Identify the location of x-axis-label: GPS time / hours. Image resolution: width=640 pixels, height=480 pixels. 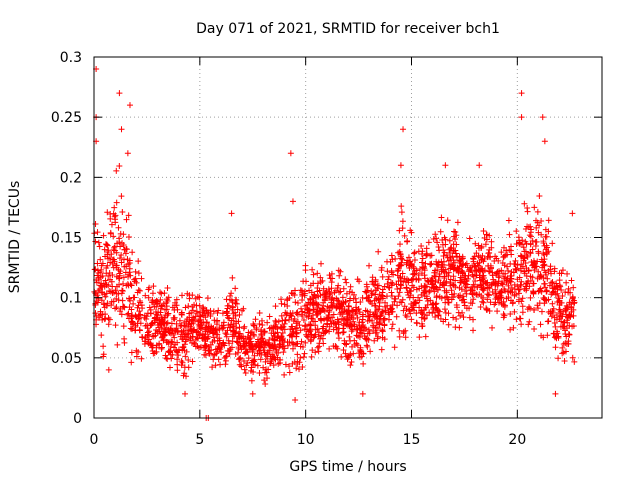
(347, 467).